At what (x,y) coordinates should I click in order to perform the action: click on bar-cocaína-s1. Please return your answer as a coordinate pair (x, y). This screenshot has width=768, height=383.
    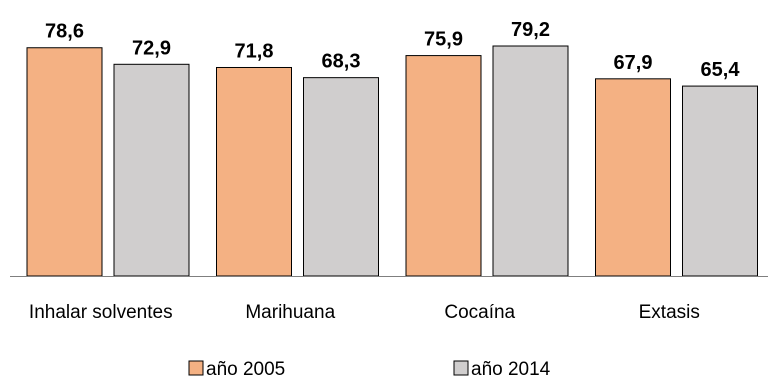
    Looking at the image, I should click on (443, 166).